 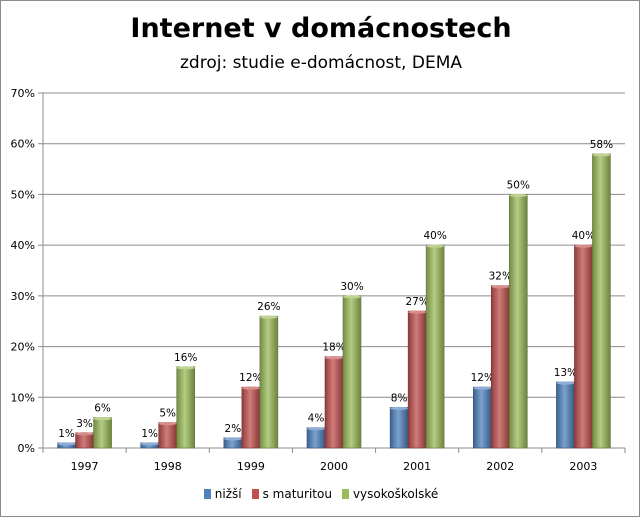 I want to click on data-label: 32%, so click(x=500, y=277).